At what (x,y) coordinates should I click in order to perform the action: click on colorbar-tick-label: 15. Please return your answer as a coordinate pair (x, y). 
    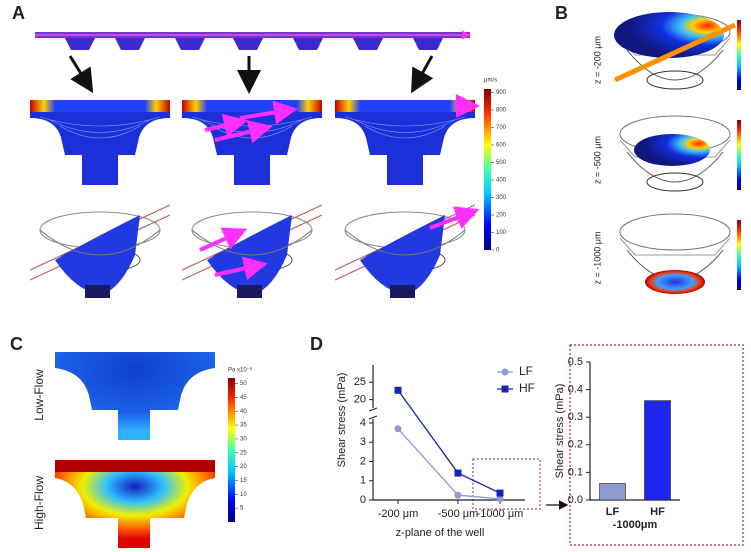
    Looking at the image, I should click on (243, 481).